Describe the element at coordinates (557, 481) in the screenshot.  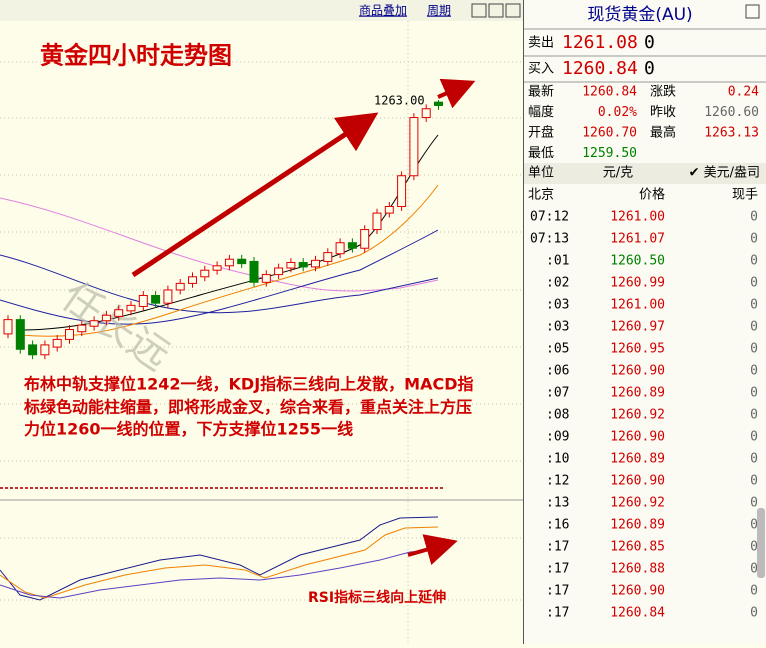
I see `tick-time: :12` at that location.